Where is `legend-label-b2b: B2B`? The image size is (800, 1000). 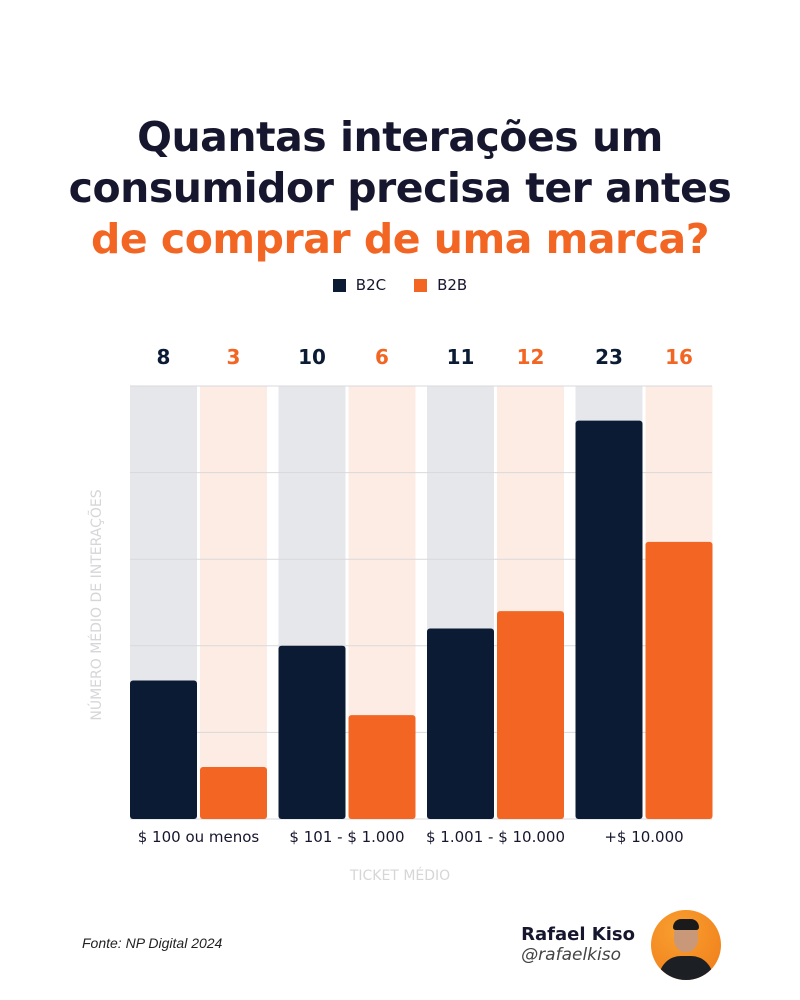
legend-label-b2b: B2B is located at coordinates (452, 285).